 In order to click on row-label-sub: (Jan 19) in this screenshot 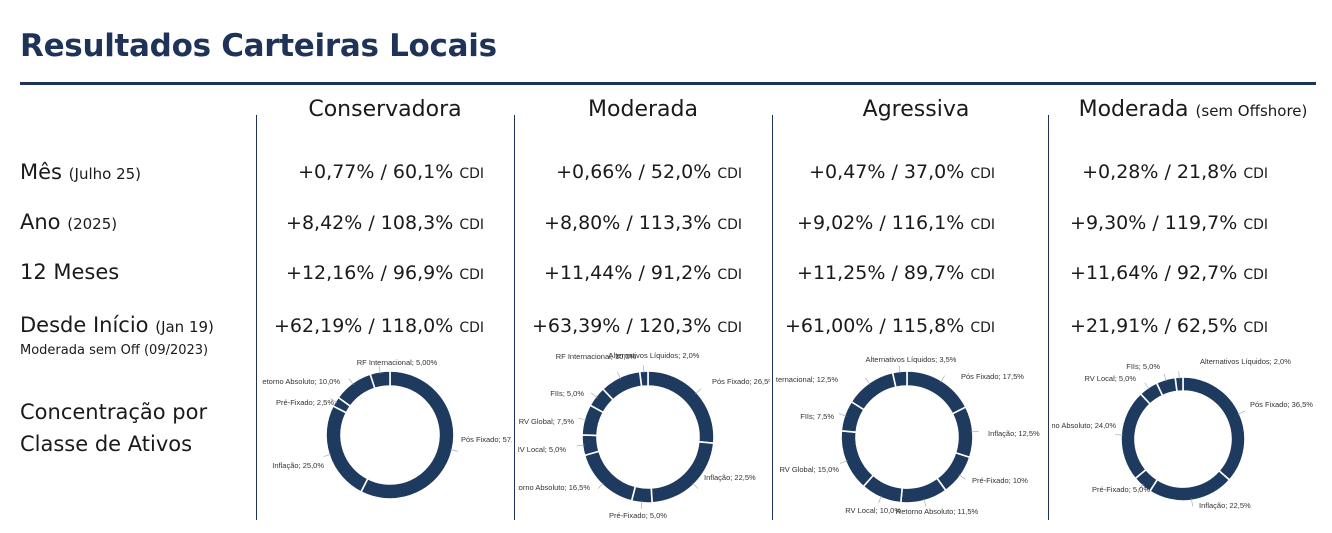, I will do `click(184, 327)`.